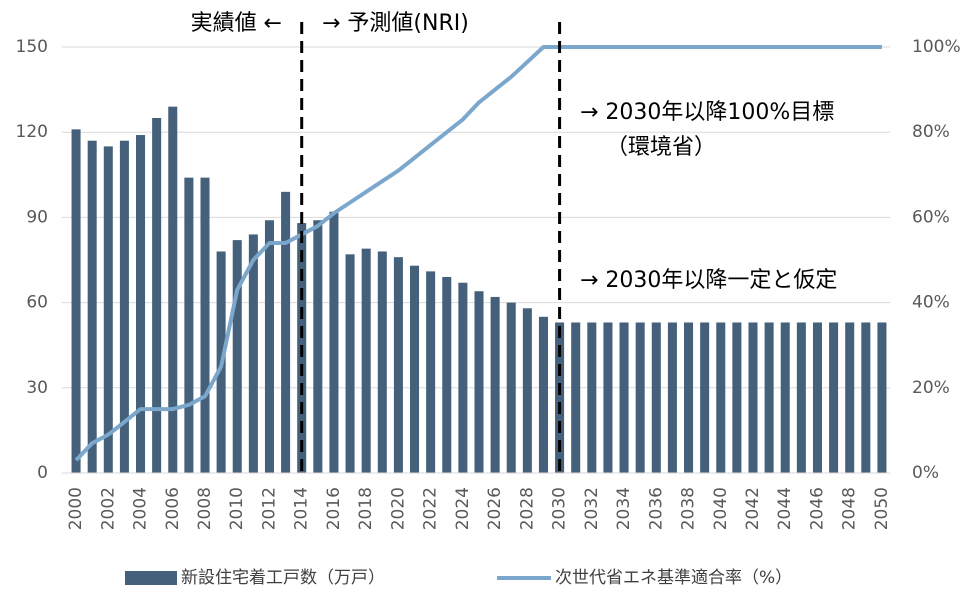  Describe the element at coordinates (32, 47) in the screenshot. I see `y-tick-label: 150` at that location.